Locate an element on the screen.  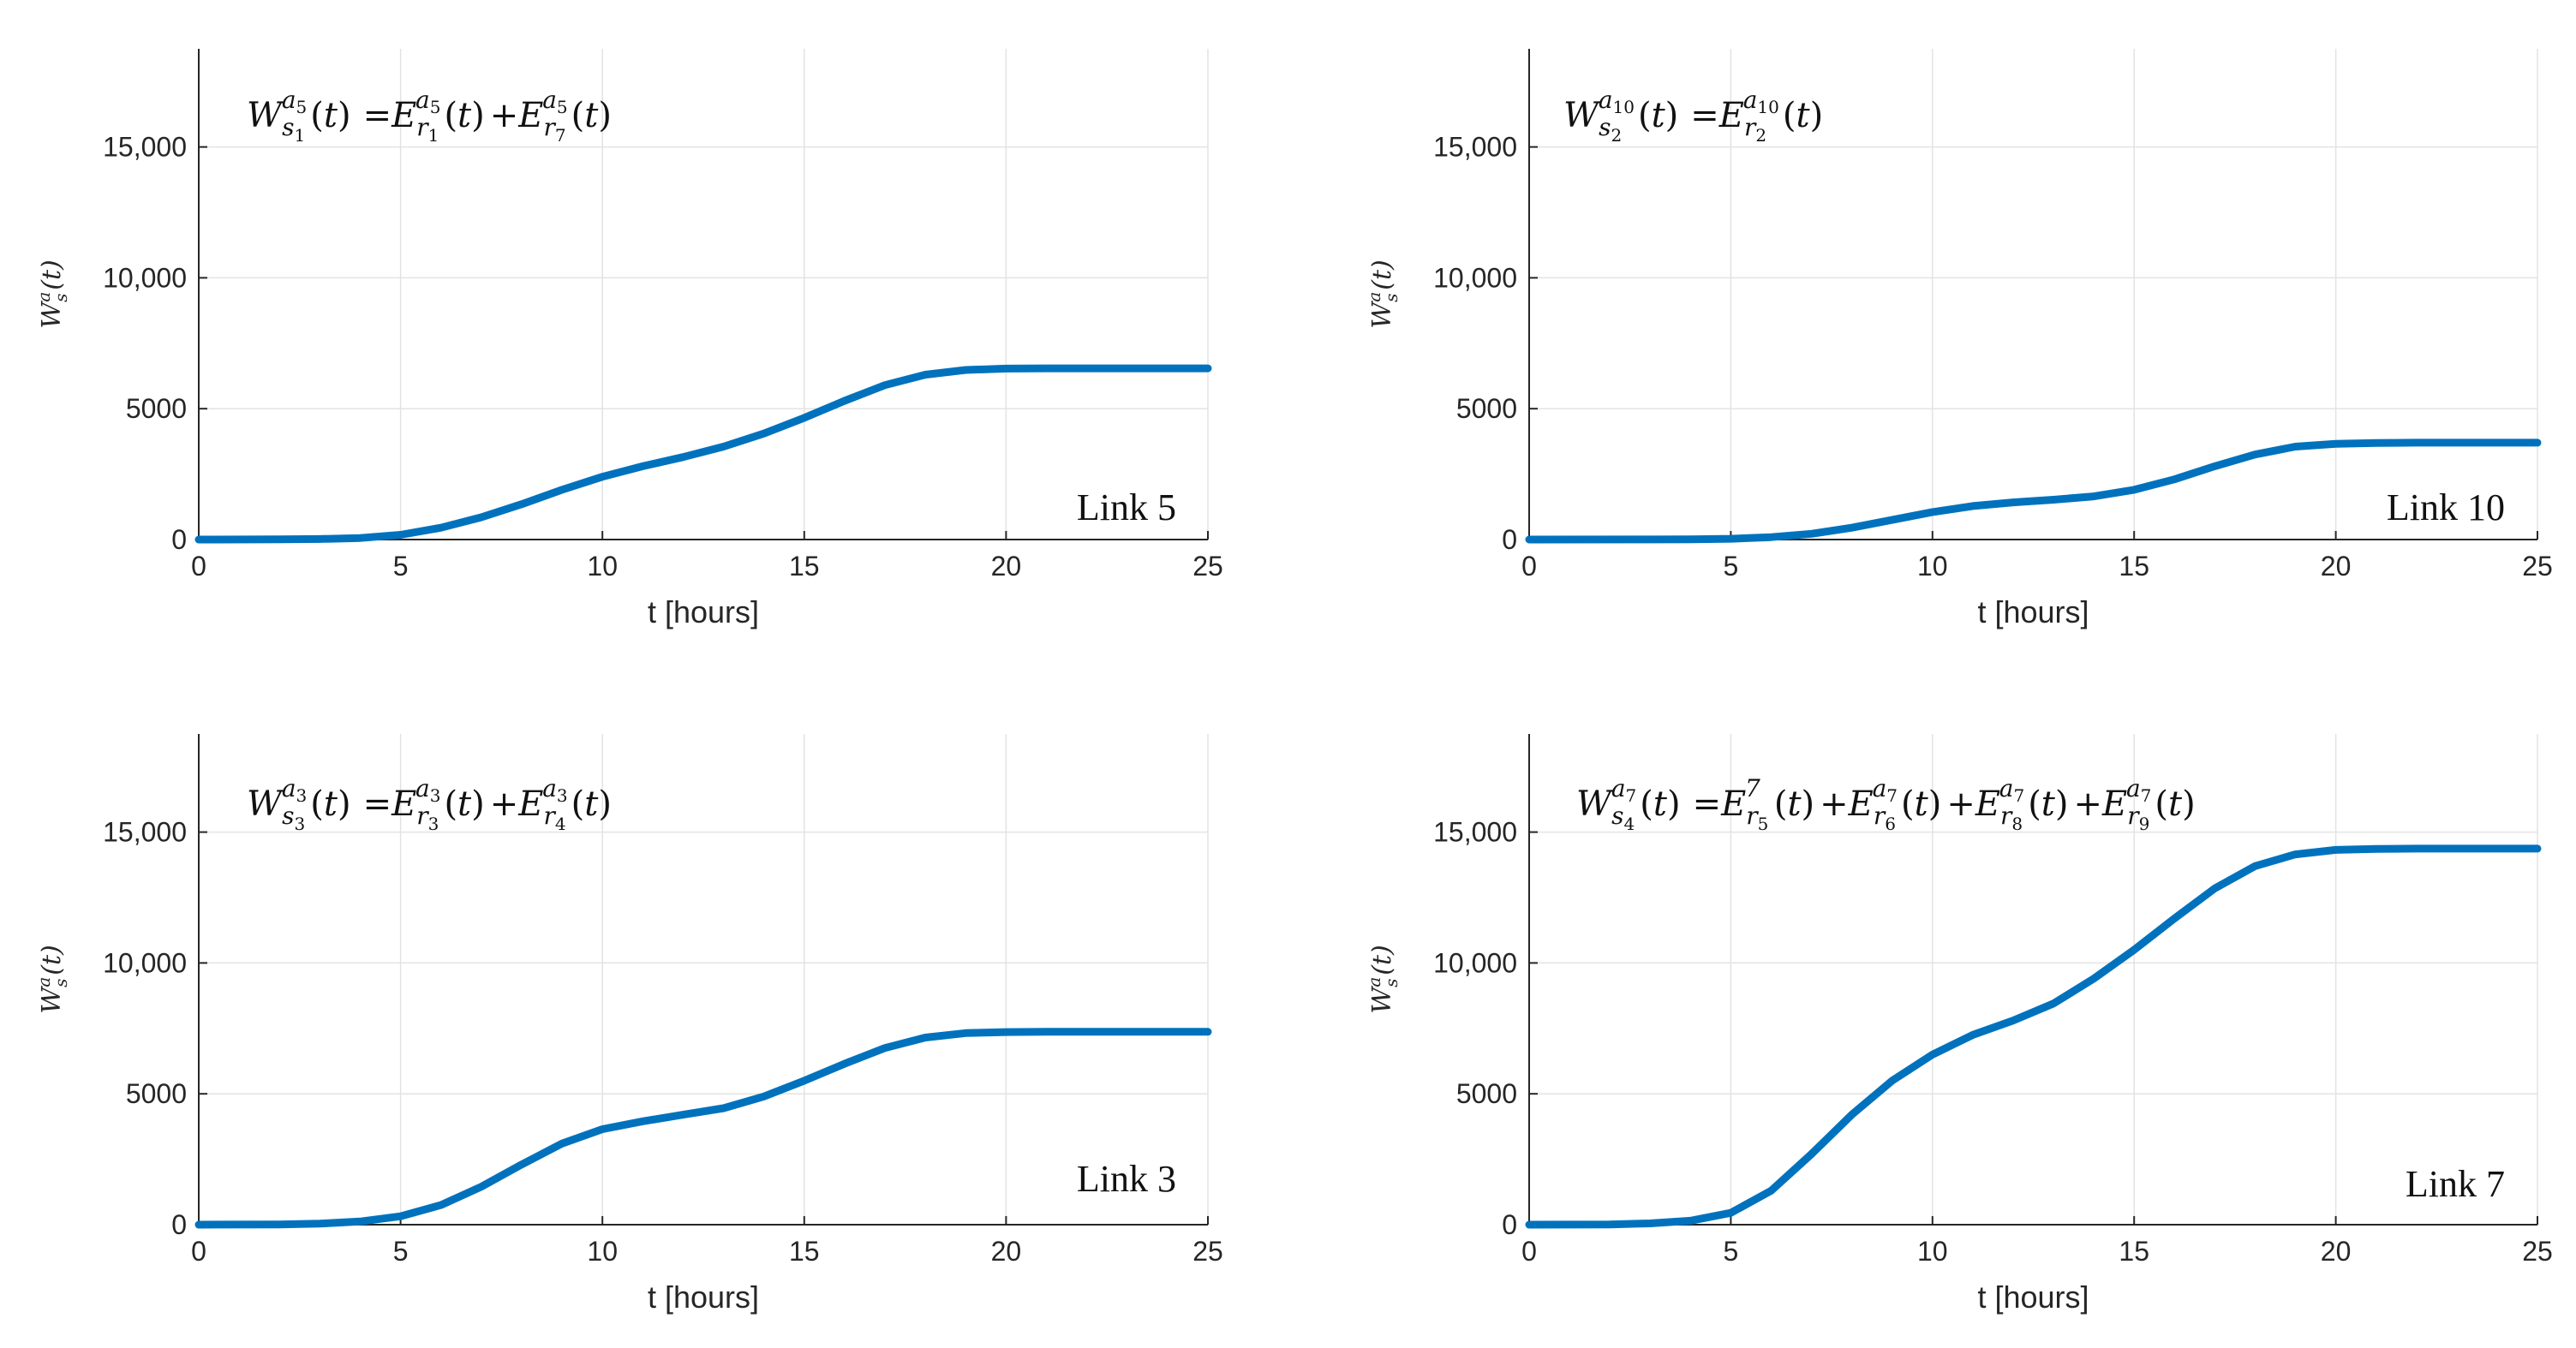
eq-term-sup: 7 is located at coordinates (1753, 788).